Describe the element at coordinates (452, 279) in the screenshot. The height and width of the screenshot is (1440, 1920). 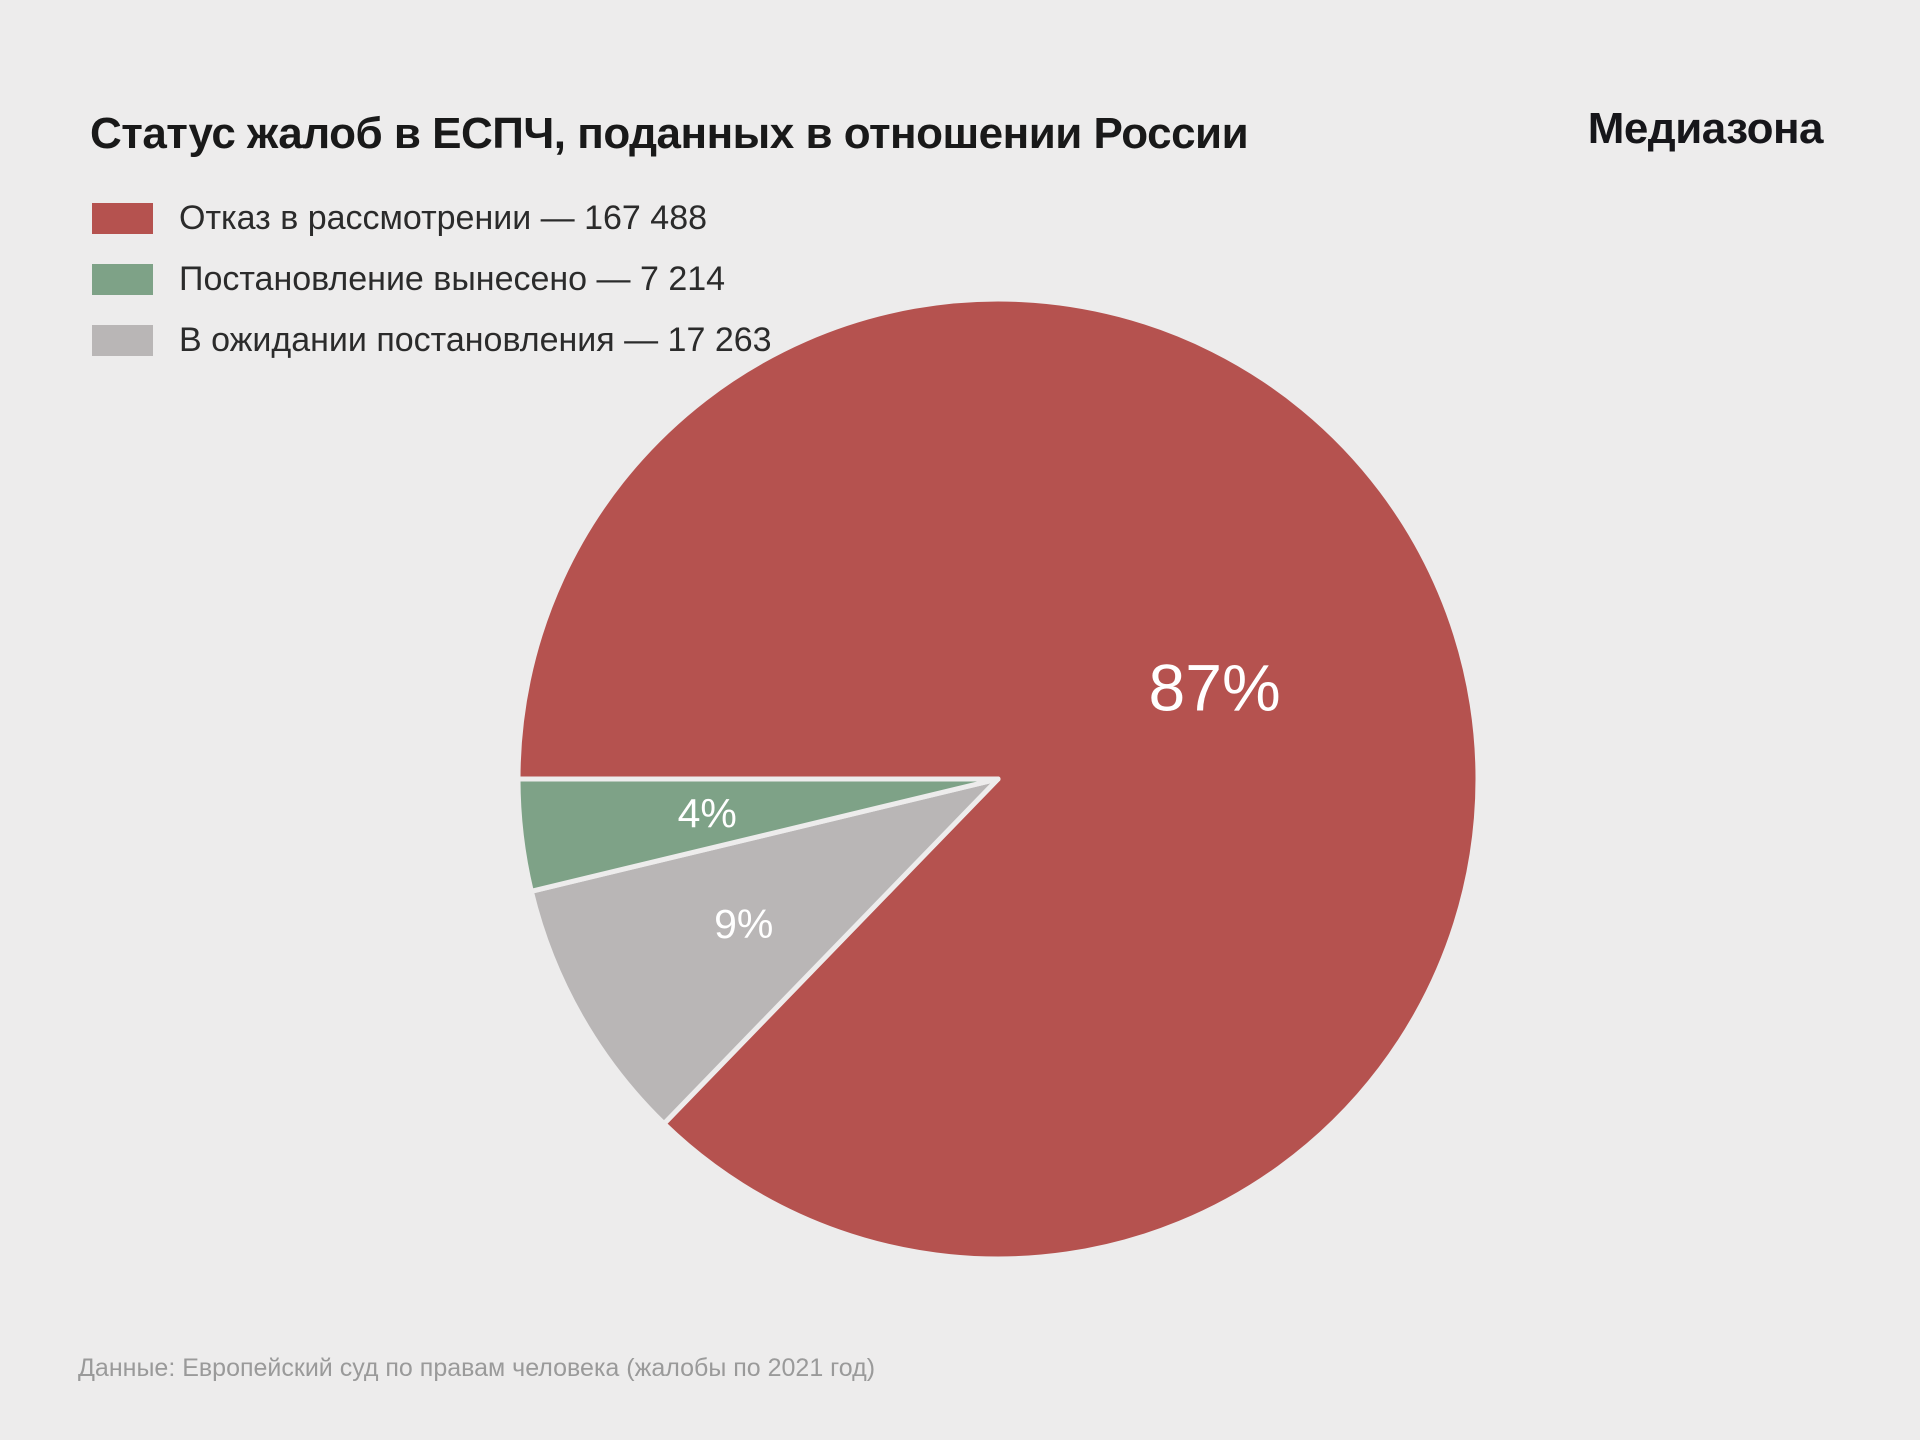
I see `legend-label: Постановление вынесено — 7 214` at that location.